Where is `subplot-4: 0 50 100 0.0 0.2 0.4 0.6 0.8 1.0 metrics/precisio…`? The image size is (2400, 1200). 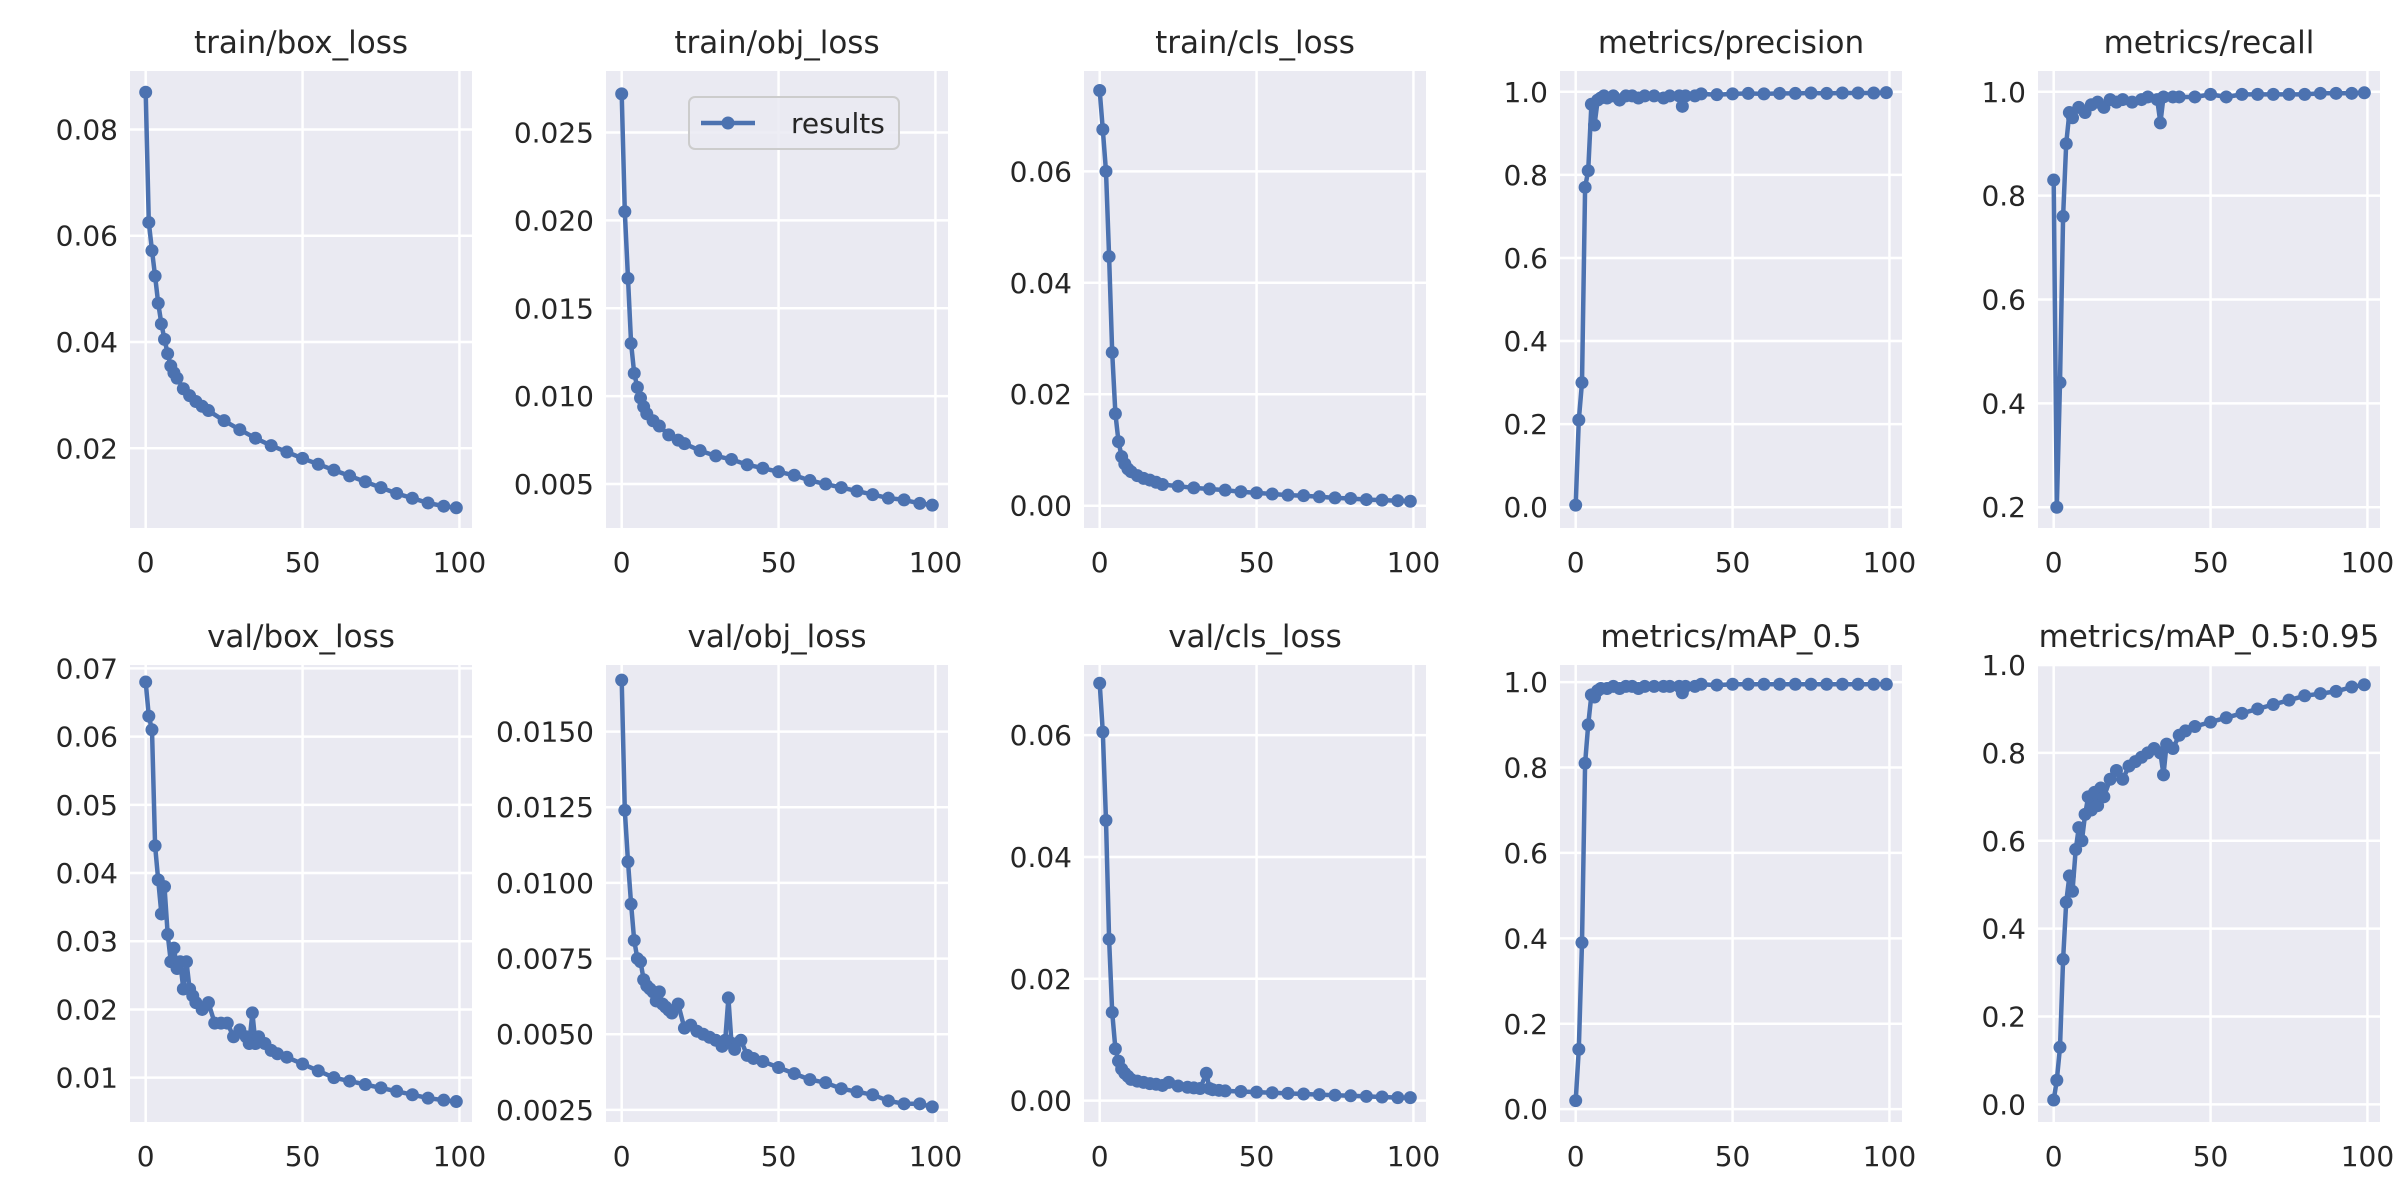 subplot-4: 0 50 100 0.0 0.2 0.4 0.6 0.8 1.0 metrics/precisio… is located at coordinates (1709, 302).